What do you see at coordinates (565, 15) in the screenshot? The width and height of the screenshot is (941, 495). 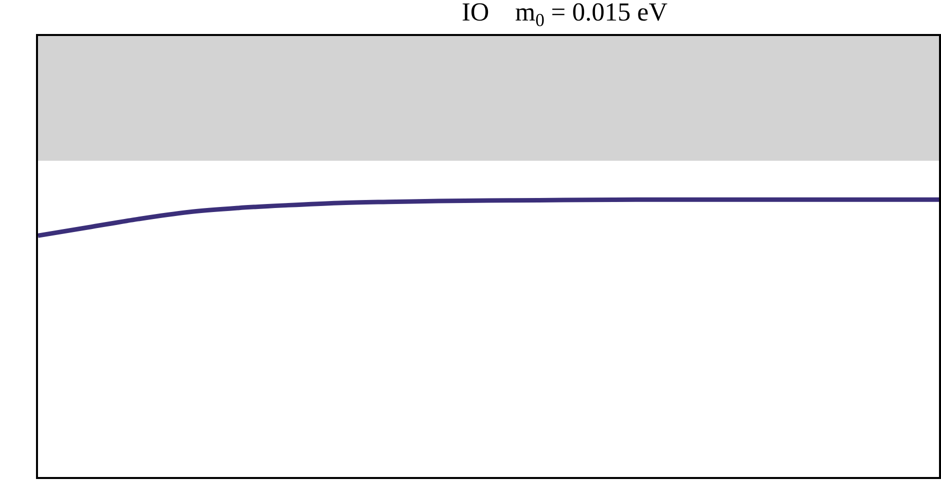 I see `chart-title: IO m$_{0}$ = 0.015 eV` at bounding box center [565, 15].